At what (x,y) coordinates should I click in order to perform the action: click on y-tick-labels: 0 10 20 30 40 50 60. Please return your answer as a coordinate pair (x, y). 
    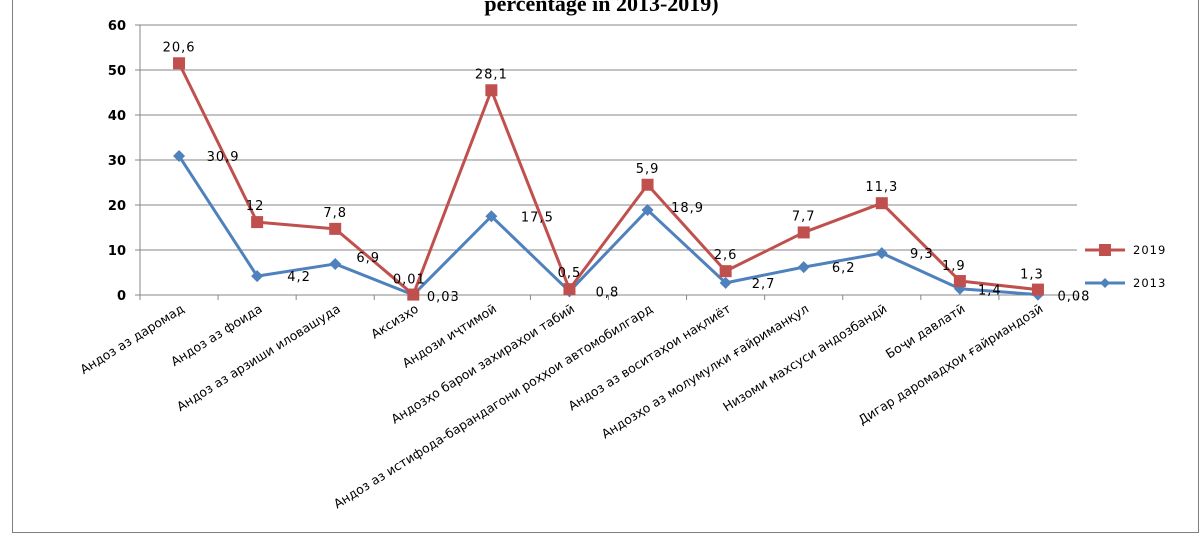
    Looking at the image, I should click on (117, 161).